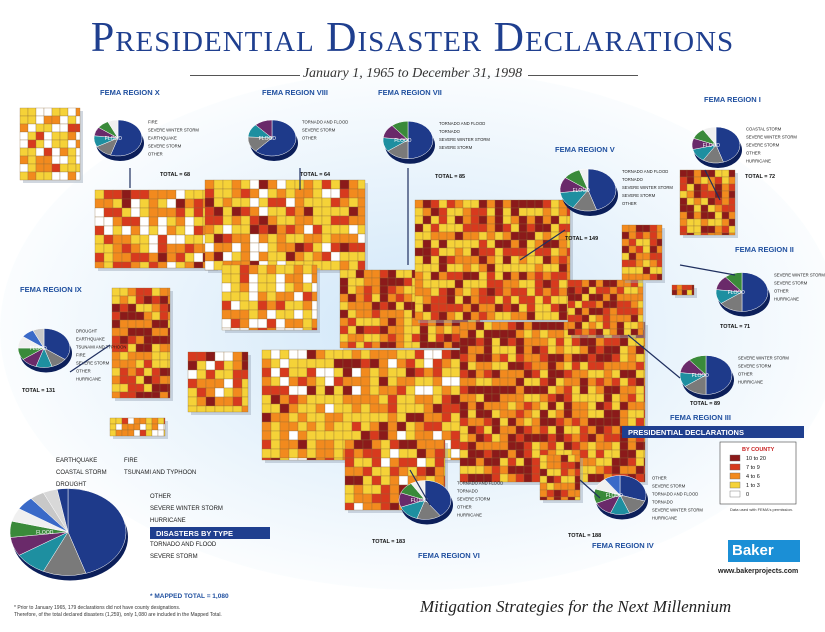 The width and height of the screenshot is (825, 632). I want to click on map-region-v, so click(493, 261).